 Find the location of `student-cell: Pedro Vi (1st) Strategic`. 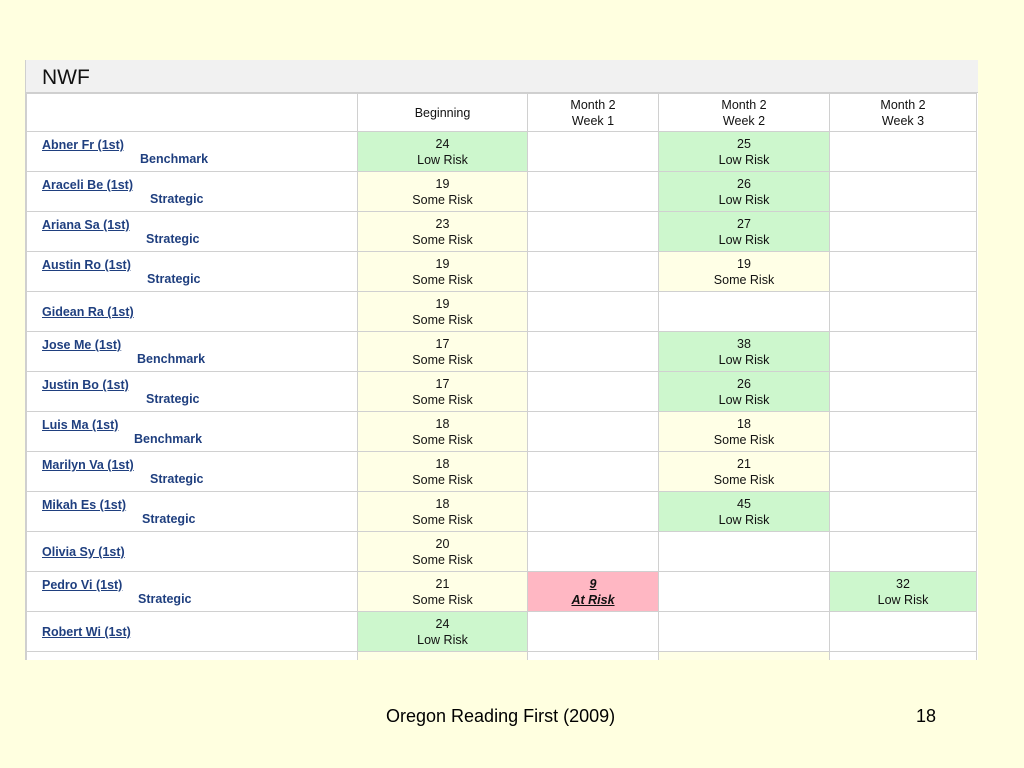

student-cell: Pedro Vi (1st) Strategic is located at coordinates (192, 591).